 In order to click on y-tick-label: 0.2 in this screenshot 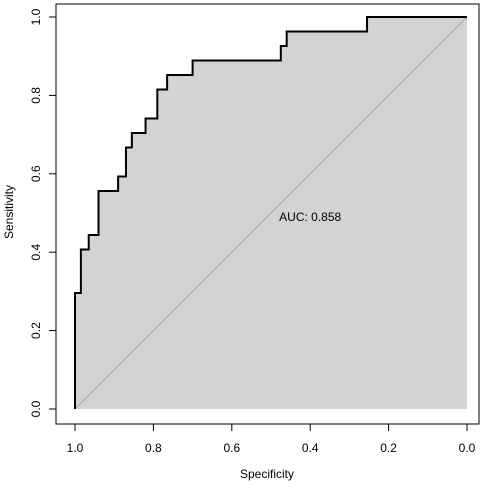, I will do `click(36, 330)`.